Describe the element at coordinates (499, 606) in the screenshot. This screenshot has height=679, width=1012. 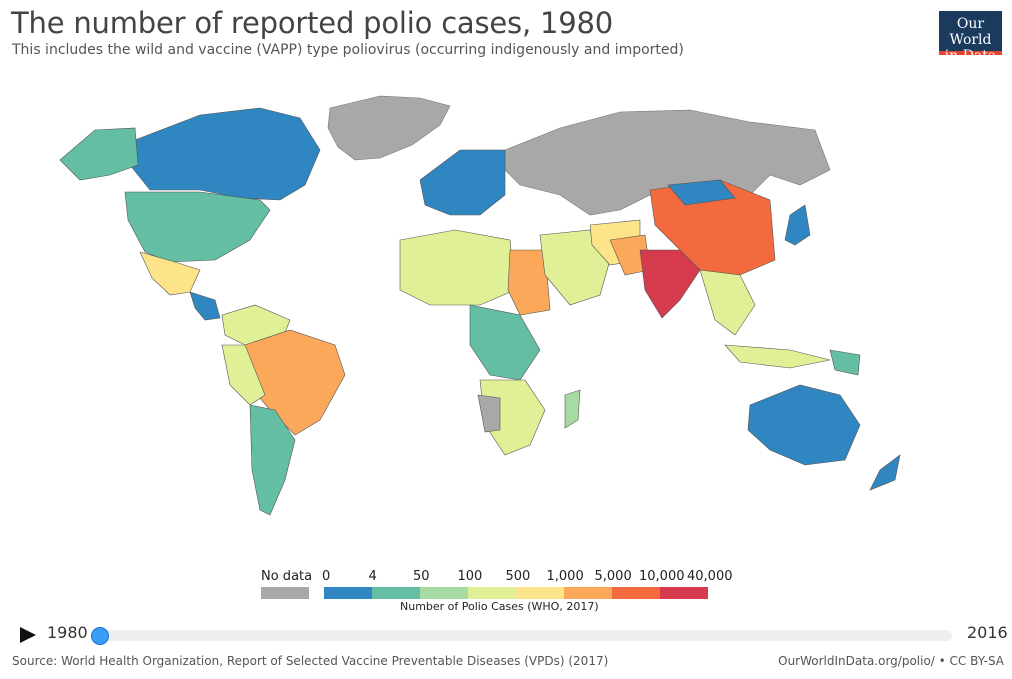
I see `legend-caption: Number of Polio Cases (WHO, 2017)` at that location.